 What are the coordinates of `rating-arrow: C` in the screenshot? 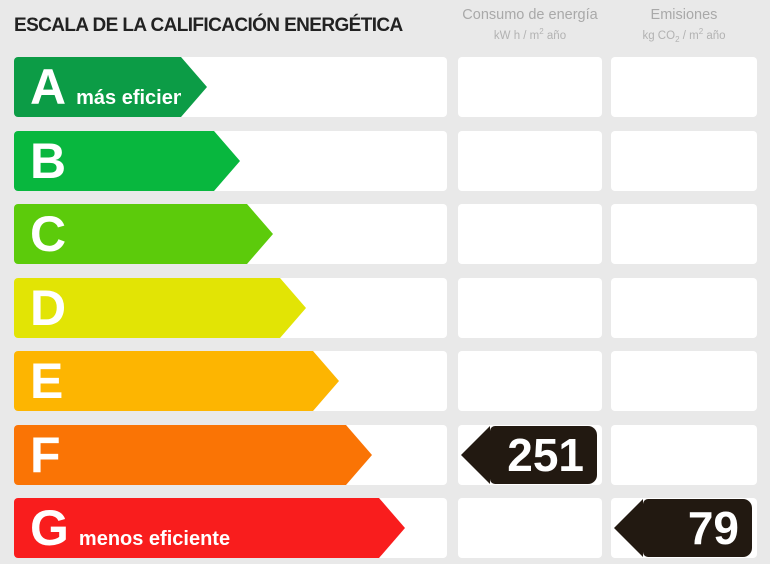 It's located at (143, 234).